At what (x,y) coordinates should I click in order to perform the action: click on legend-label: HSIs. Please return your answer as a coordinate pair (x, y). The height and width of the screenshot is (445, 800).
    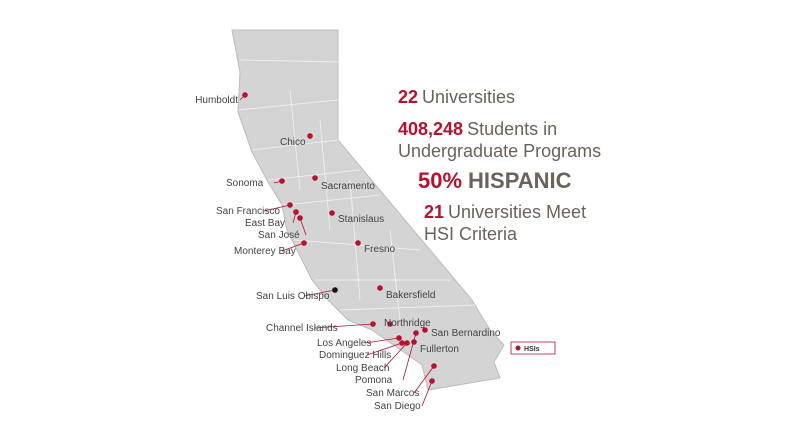
    Looking at the image, I should click on (532, 349).